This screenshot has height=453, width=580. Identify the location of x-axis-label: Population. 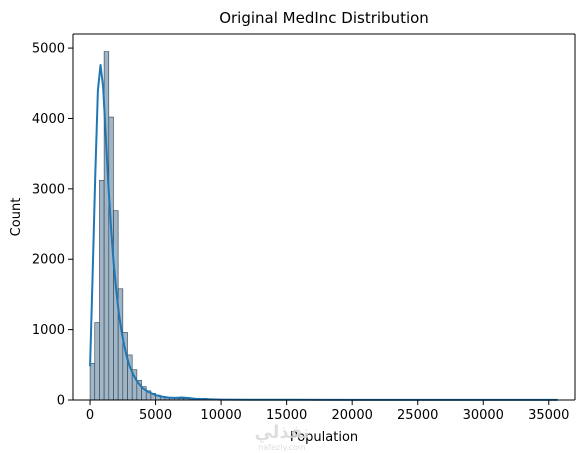
(324, 437).